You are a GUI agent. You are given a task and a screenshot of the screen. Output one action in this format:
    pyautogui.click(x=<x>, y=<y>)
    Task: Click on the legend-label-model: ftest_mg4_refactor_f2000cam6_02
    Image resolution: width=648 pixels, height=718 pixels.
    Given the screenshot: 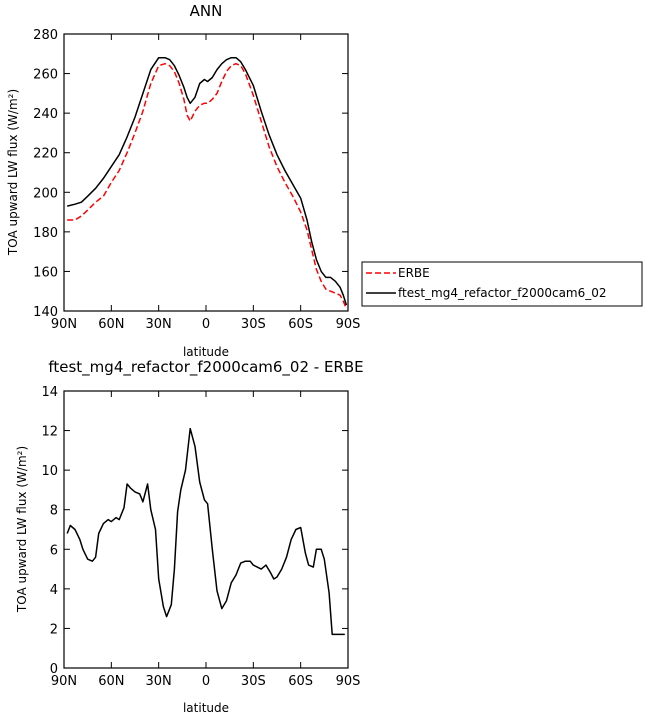 What is the action you would take?
    pyautogui.click(x=502, y=293)
    